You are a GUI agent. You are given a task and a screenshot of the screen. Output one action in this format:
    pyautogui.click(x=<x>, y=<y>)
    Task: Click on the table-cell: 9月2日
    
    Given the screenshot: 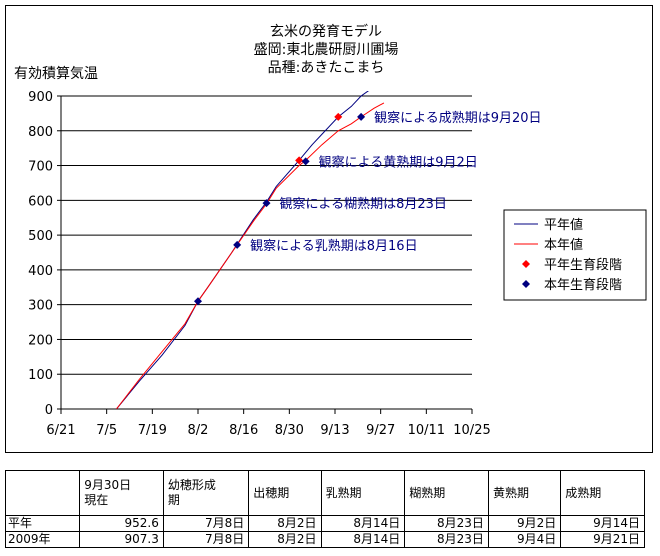 What is the action you would take?
    pyautogui.click(x=524, y=523)
    